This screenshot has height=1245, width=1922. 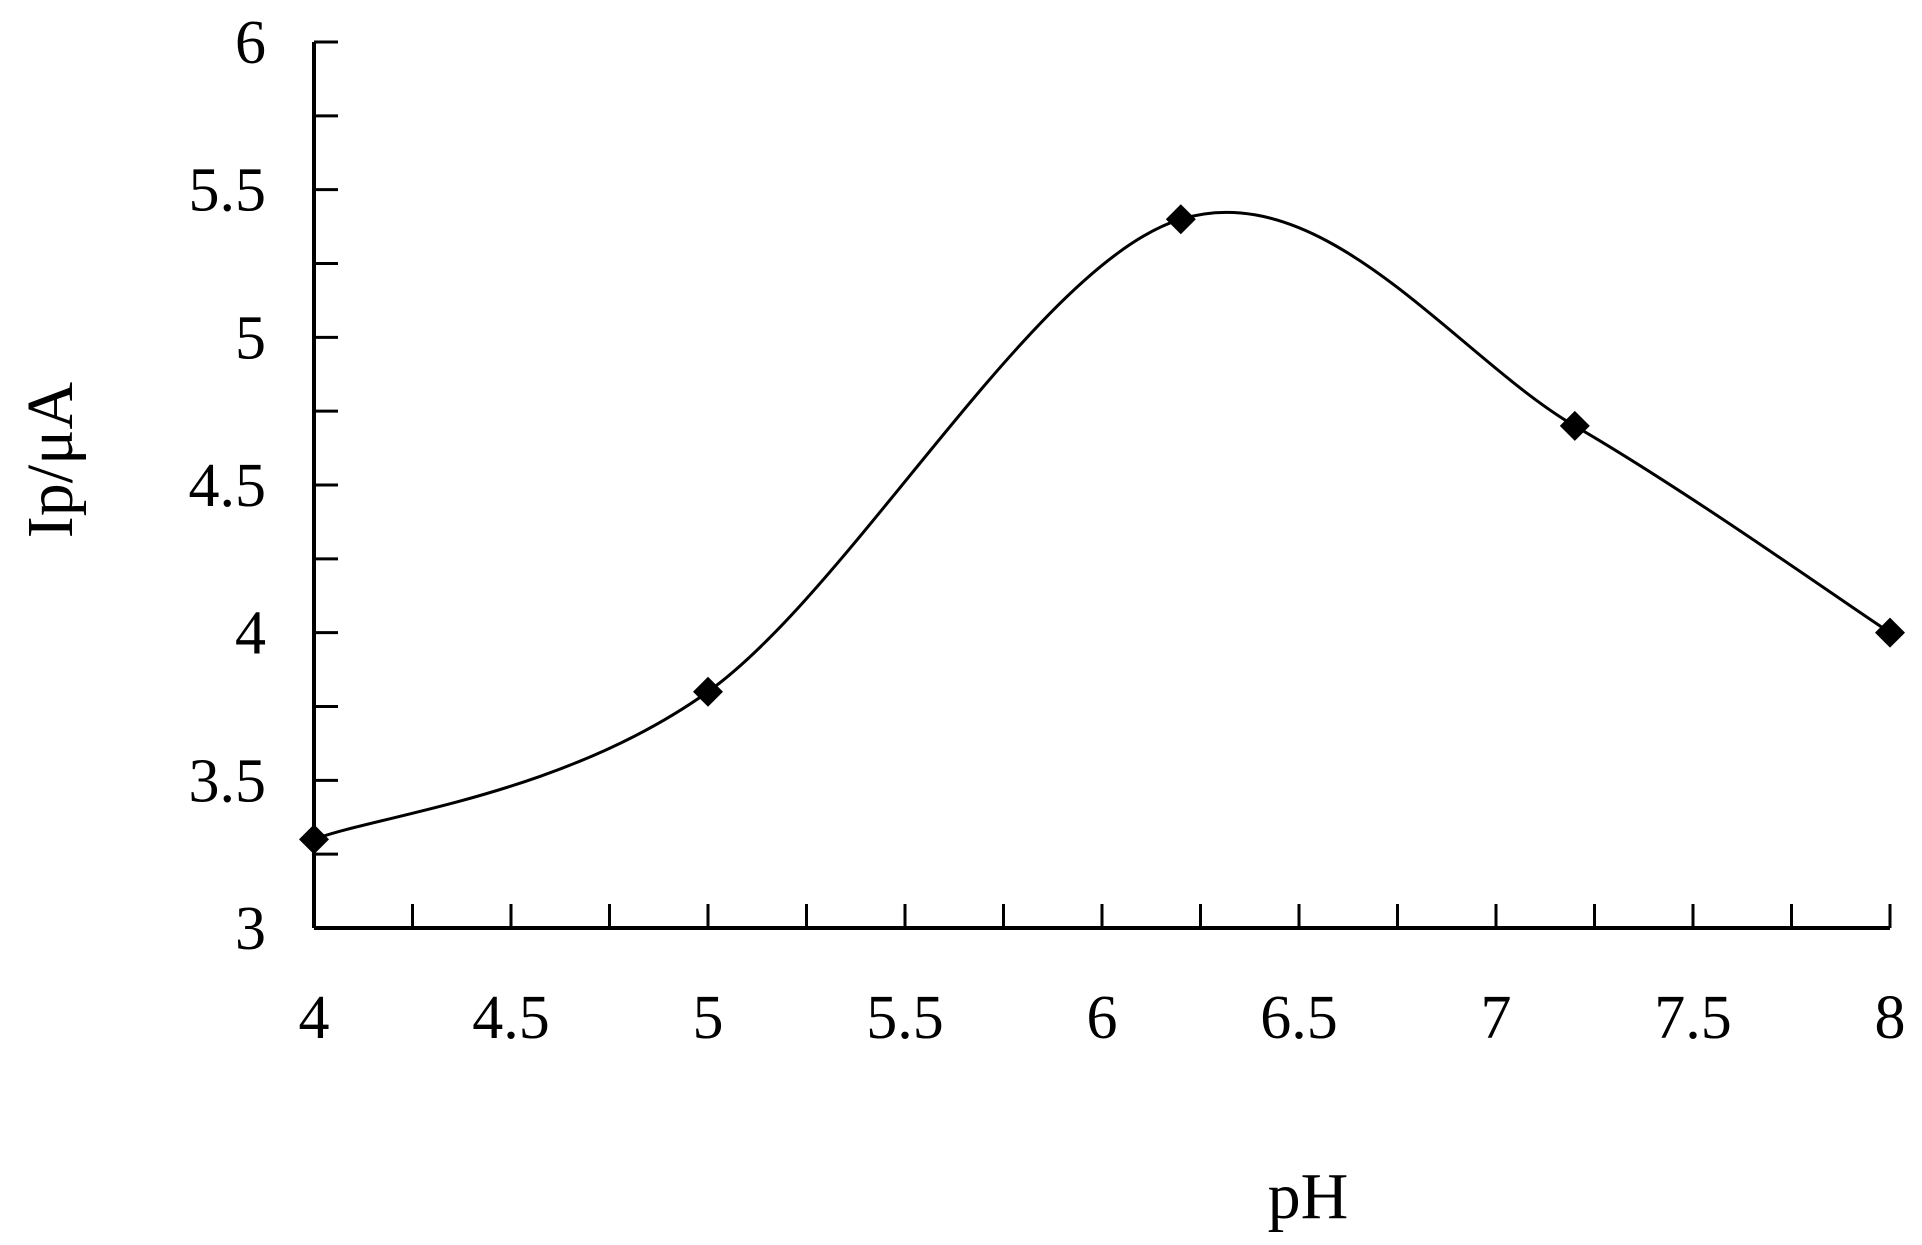 I want to click on x-tick-label: 5, so click(x=708, y=1018).